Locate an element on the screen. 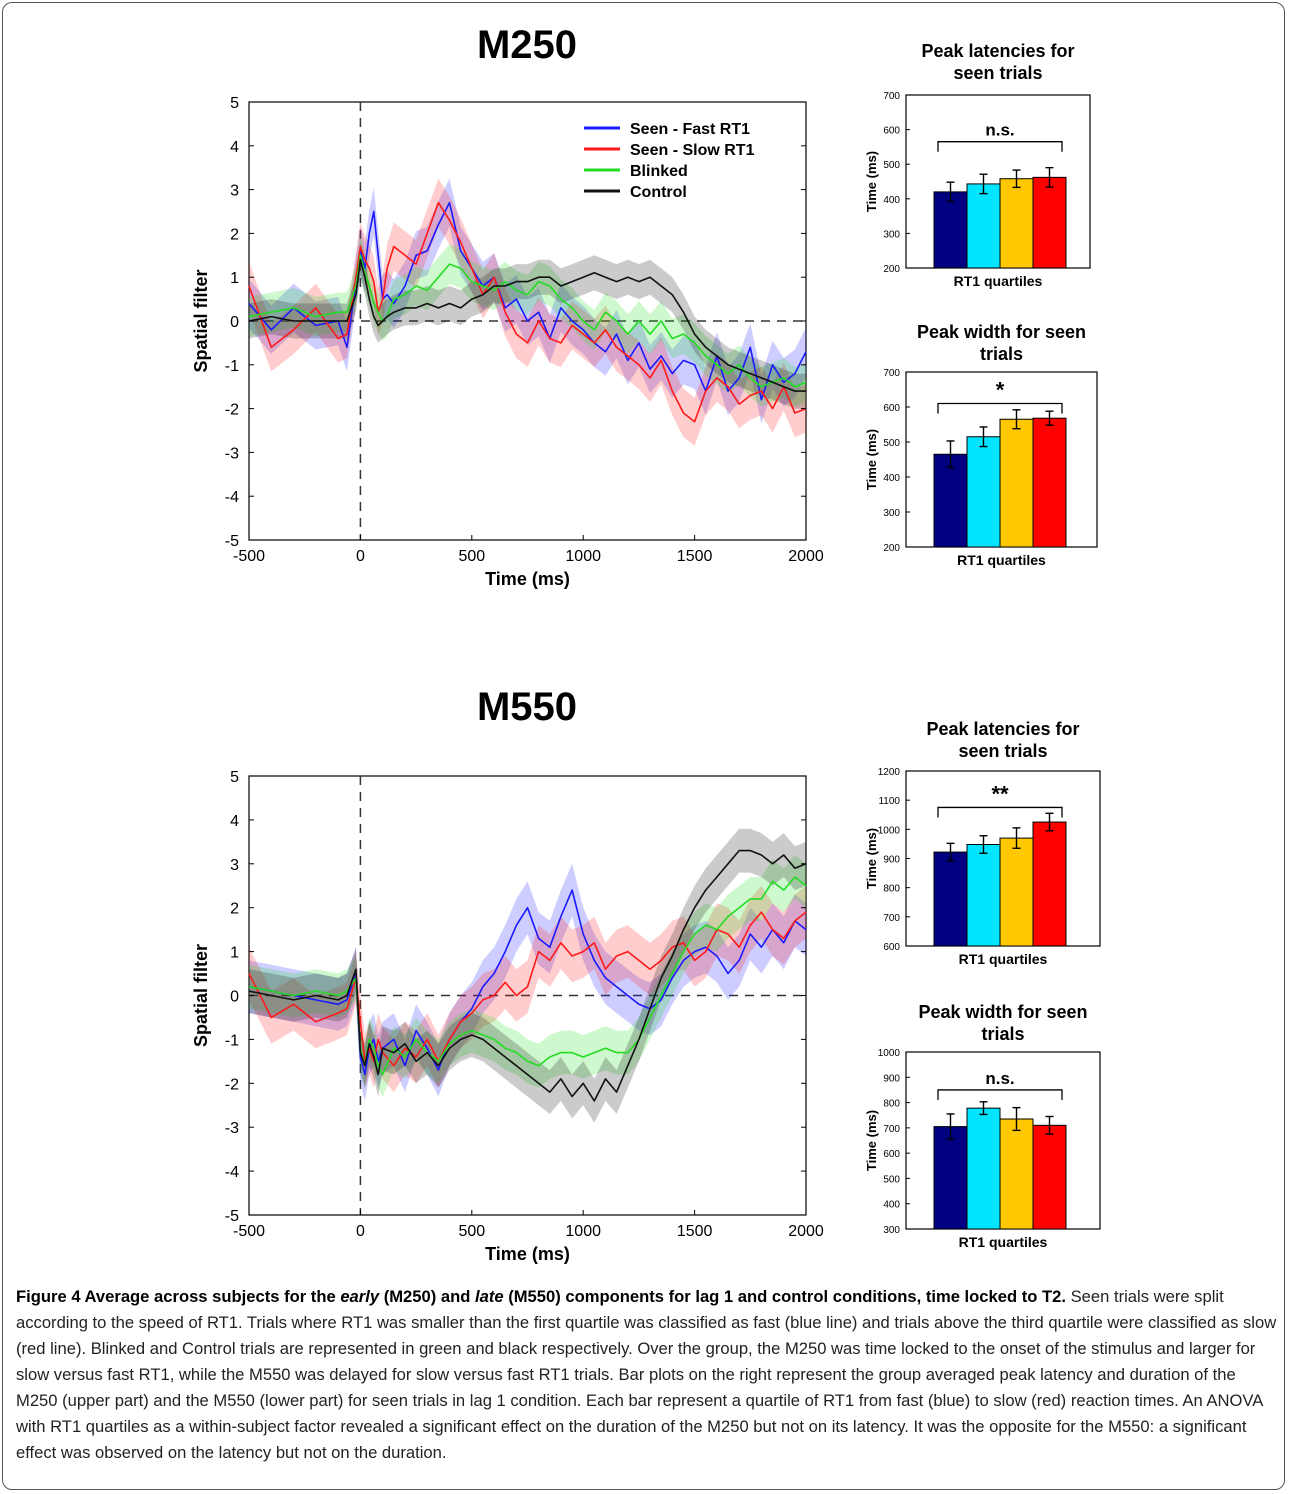 This screenshot has height=1494, width=1289. y-tick-label: 0 is located at coordinates (234, 997).